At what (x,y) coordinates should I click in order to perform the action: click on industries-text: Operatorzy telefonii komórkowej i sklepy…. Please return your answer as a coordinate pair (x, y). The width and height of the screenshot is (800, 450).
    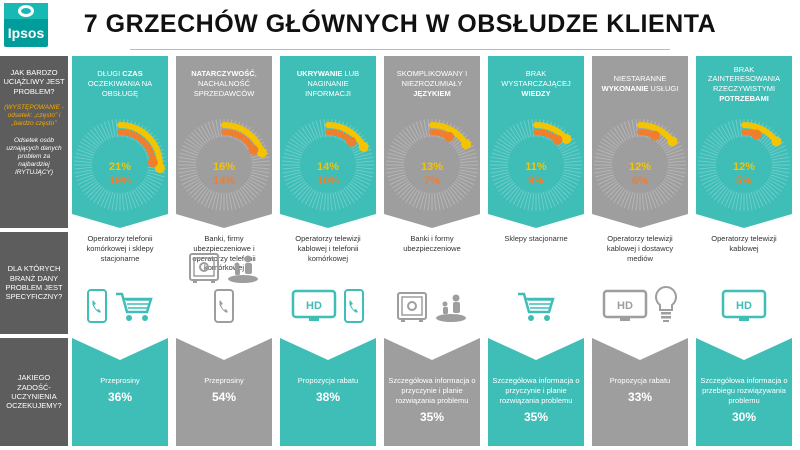
    Looking at the image, I should click on (120, 248).